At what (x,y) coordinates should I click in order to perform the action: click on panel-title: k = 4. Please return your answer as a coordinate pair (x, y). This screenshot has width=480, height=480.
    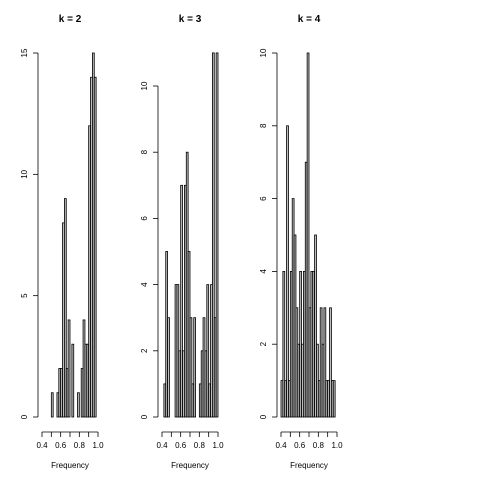
    Looking at the image, I should click on (309, 19).